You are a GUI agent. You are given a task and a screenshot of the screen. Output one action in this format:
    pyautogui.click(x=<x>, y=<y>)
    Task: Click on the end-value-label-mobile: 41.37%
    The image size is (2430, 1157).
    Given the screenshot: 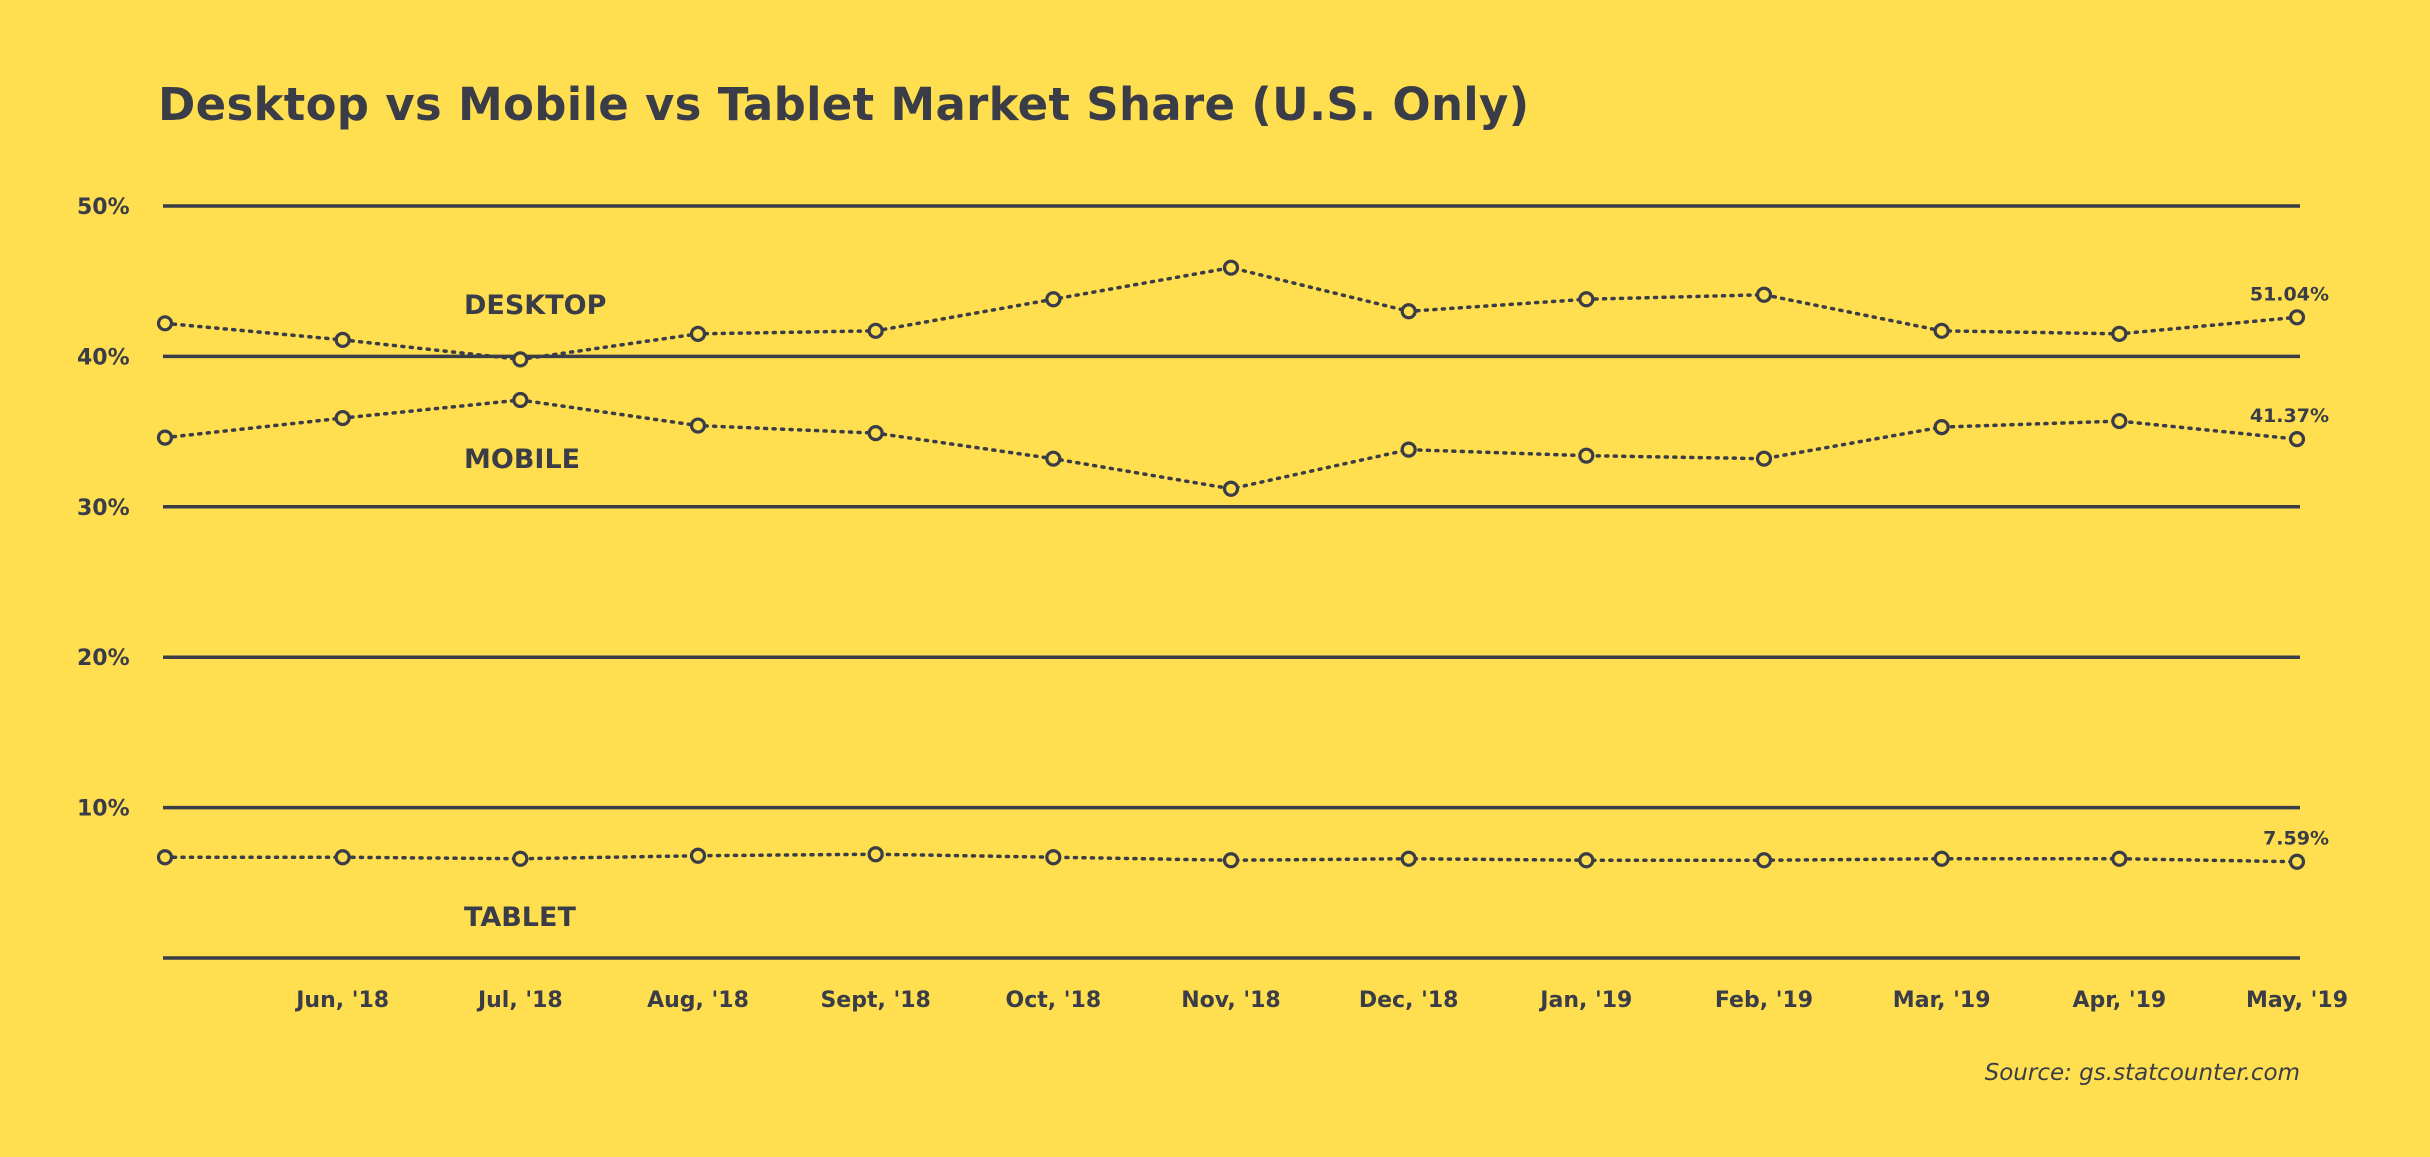 What is the action you would take?
    pyautogui.click(x=2289, y=416)
    